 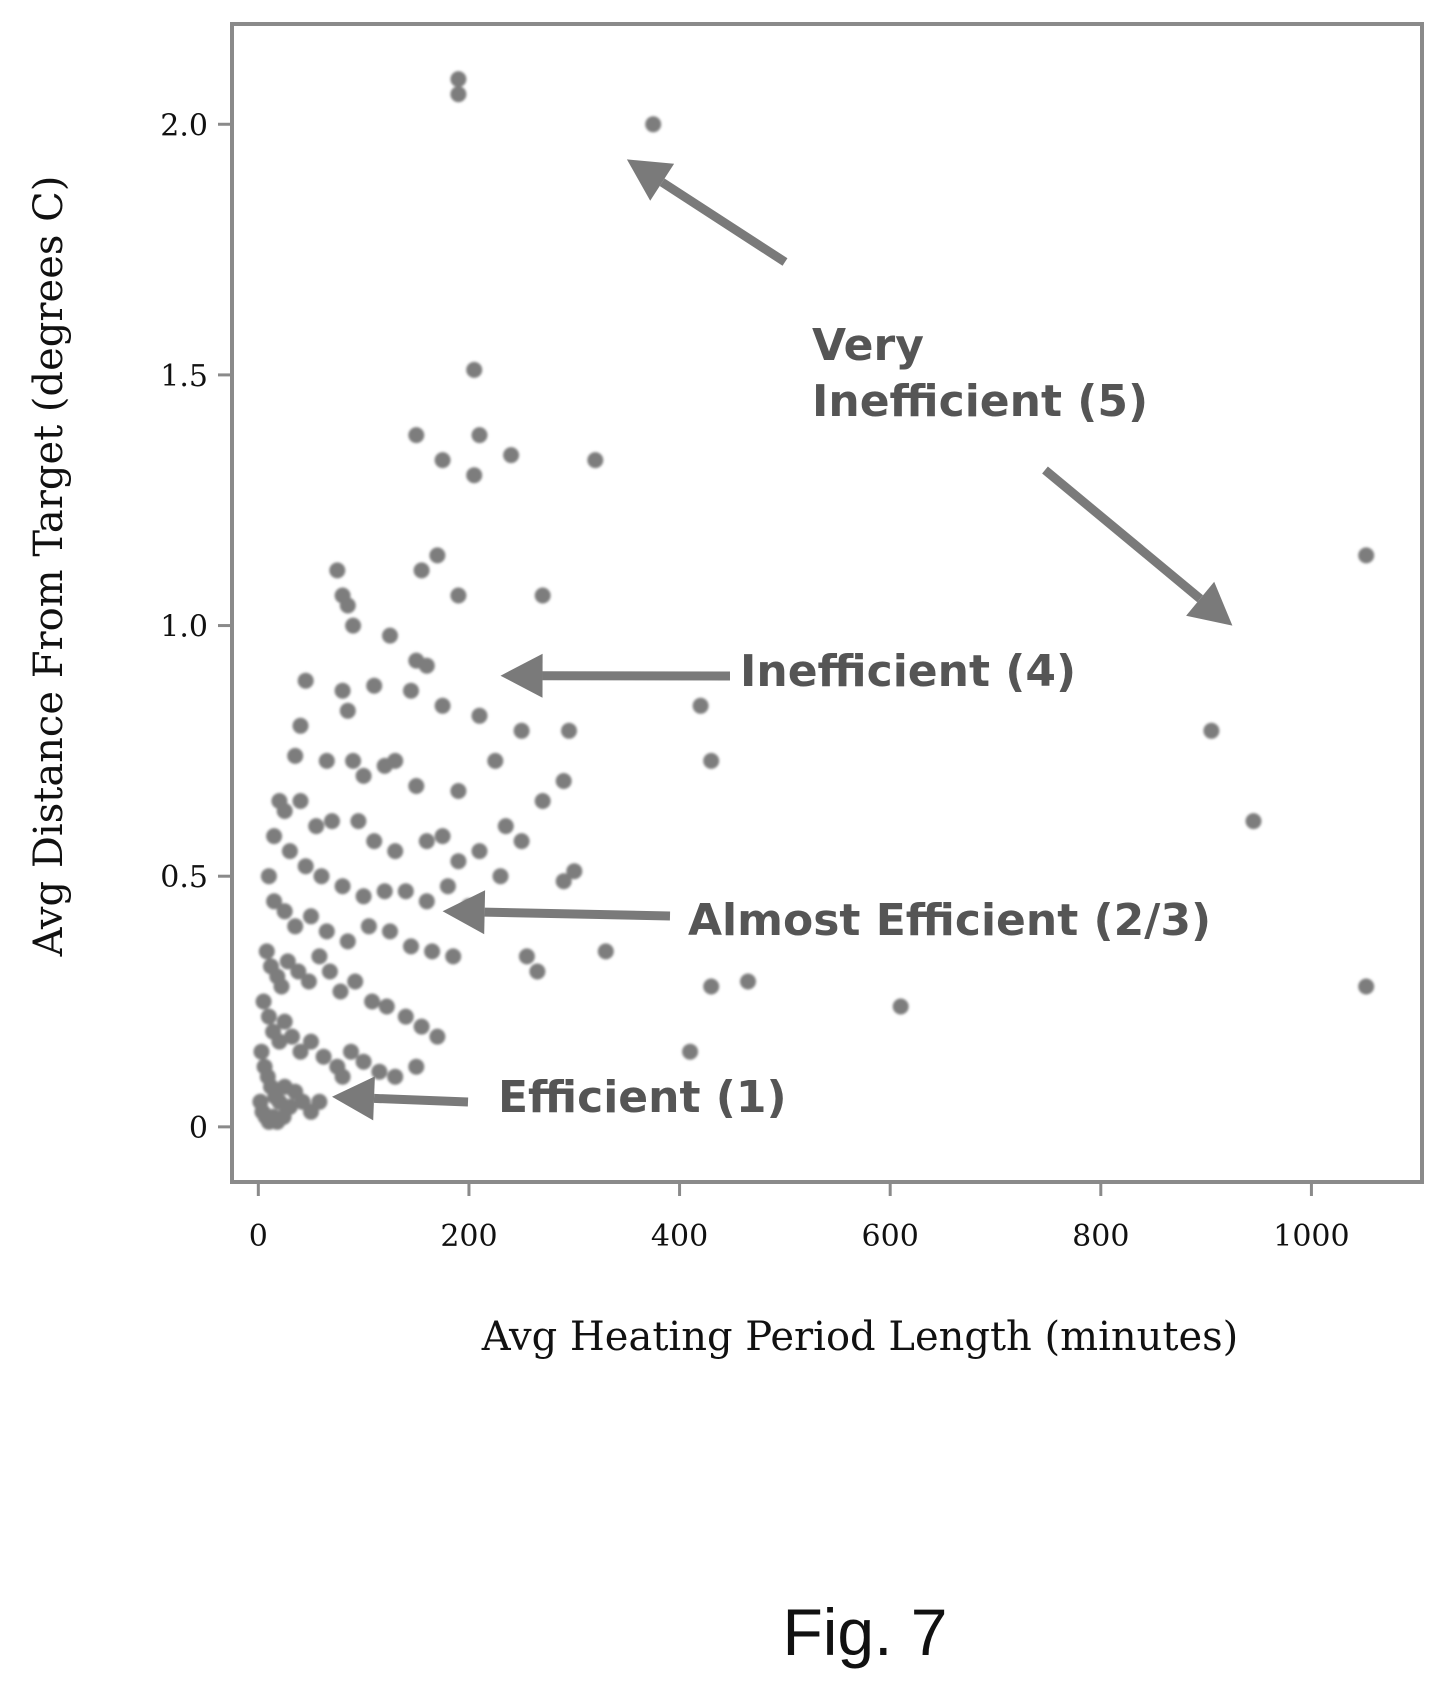 What do you see at coordinates (908, 671) in the screenshot?
I see `annotation-label: Inefficient (4)` at bounding box center [908, 671].